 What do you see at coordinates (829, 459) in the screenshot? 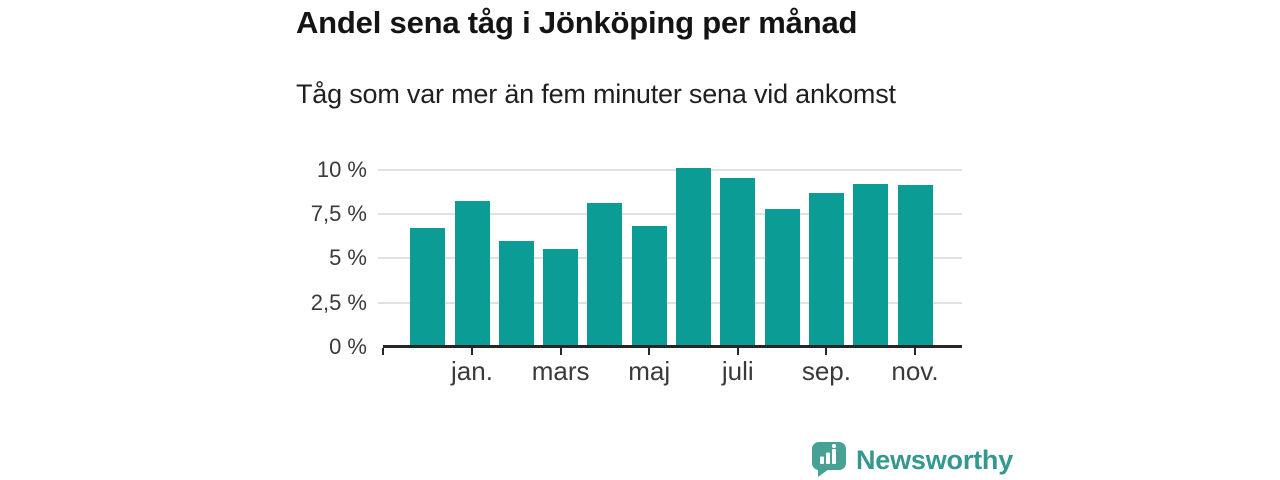
I see `speech-bubble-bar-chart-icon` at bounding box center [829, 459].